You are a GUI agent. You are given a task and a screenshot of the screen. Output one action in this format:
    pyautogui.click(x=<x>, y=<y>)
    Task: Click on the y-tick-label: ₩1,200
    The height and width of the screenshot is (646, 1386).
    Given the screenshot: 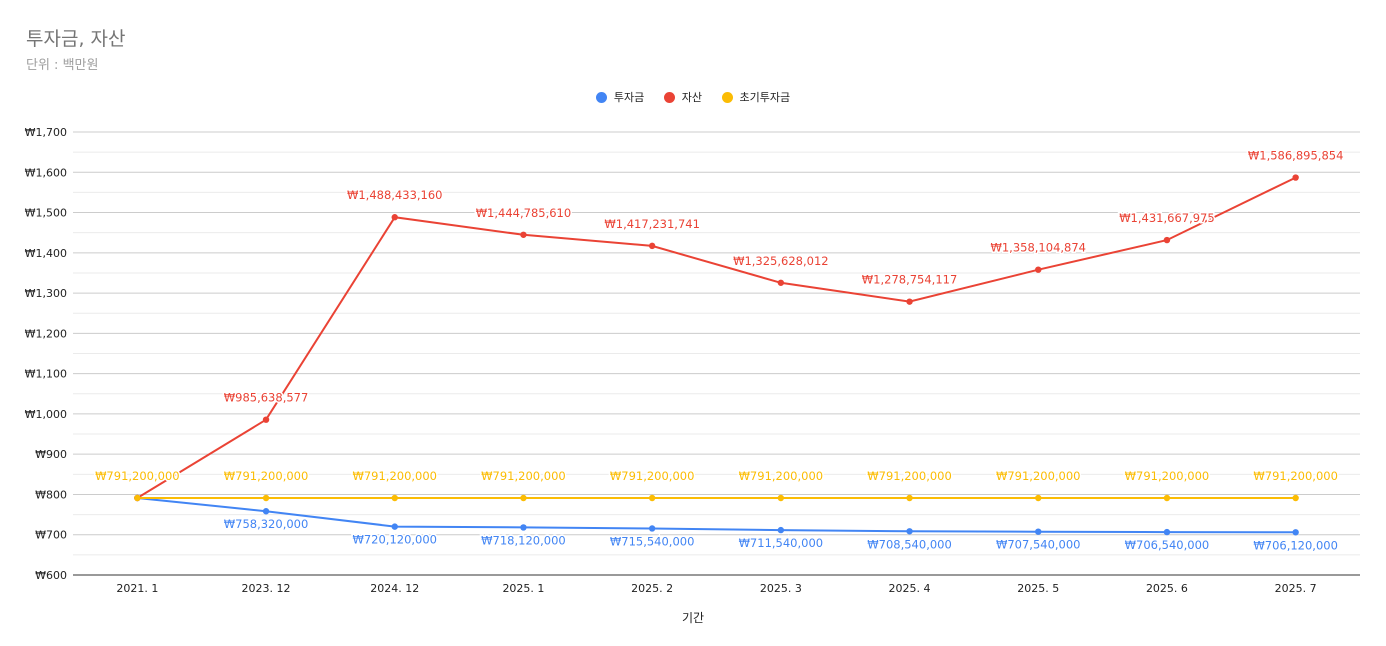 What is the action you would take?
    pyautogui.click(x=46, y=333)
    